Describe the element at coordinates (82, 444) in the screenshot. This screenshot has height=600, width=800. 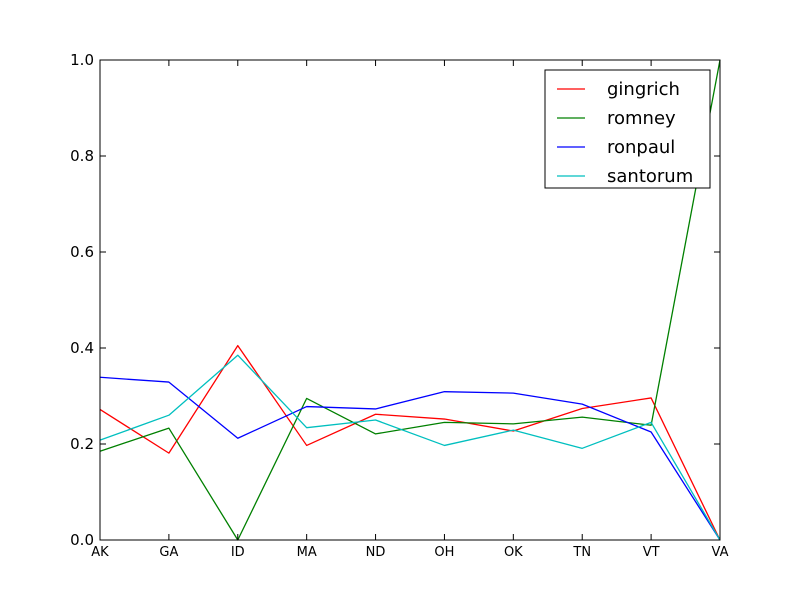
I see `y-tick-label: 0.2` at that location.